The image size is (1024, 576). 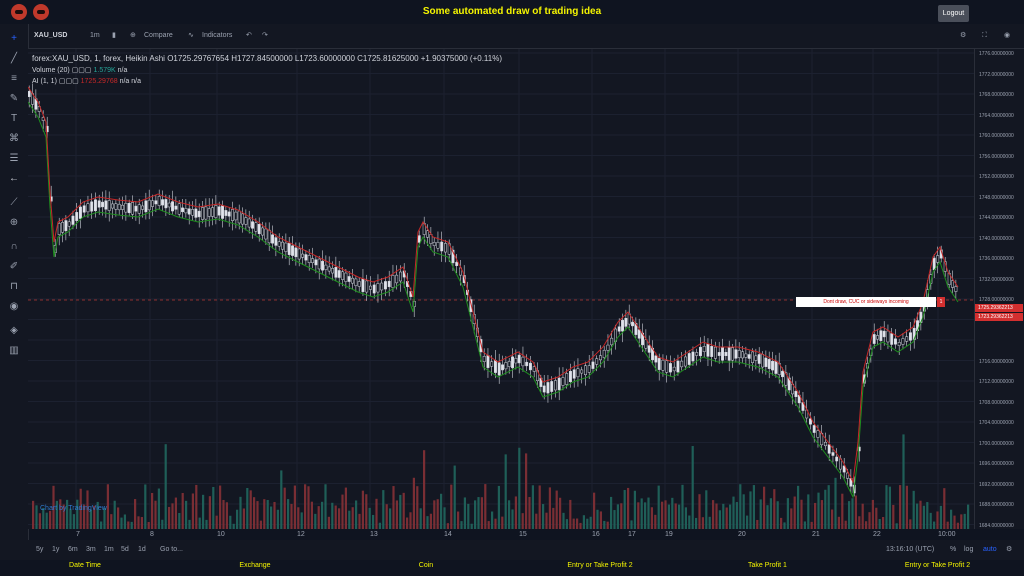 What do you see at coordinates (142, 549) in the screenshot?
I see `range-1d: 1d` at bounding box center [142, 549].